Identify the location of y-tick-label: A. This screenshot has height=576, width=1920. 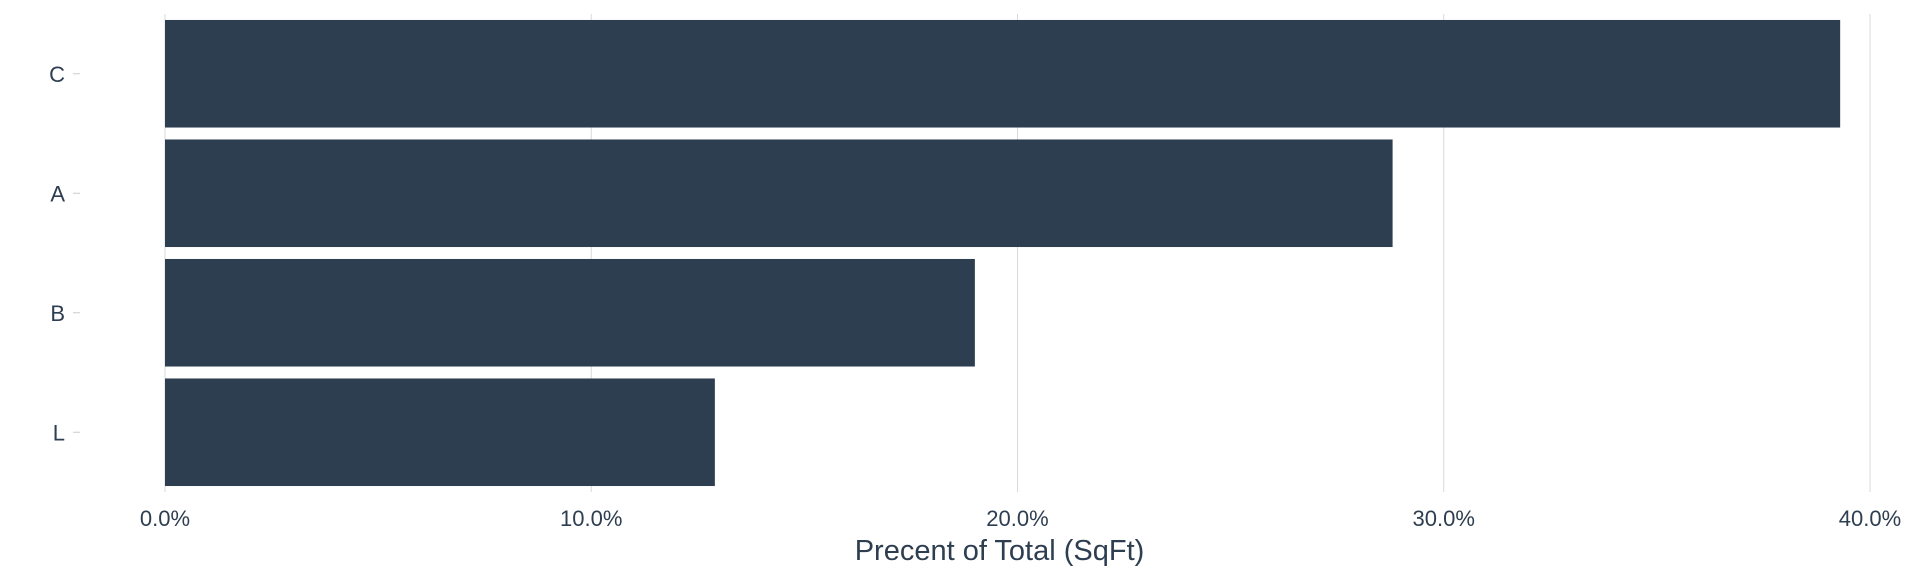
(57, 193).